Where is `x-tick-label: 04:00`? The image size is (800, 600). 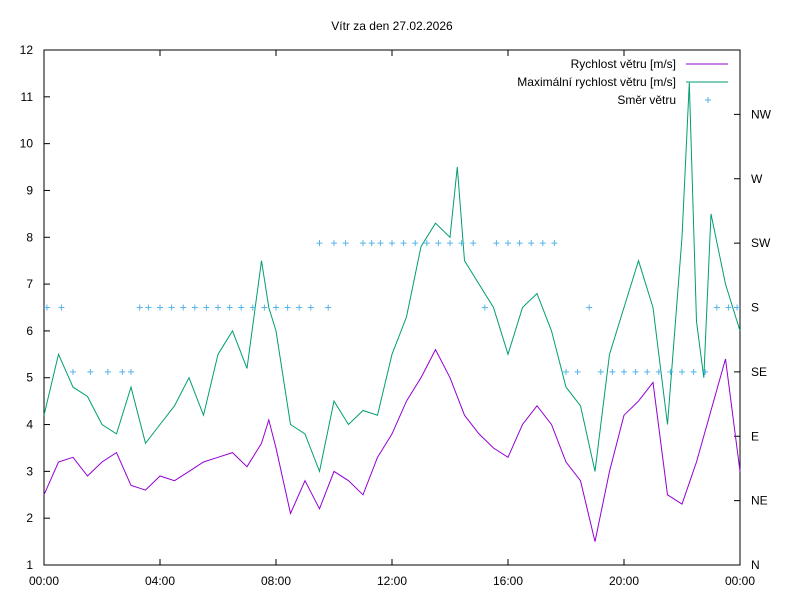 x-tick-label: 04:00 is located at coordinates (160, 581).